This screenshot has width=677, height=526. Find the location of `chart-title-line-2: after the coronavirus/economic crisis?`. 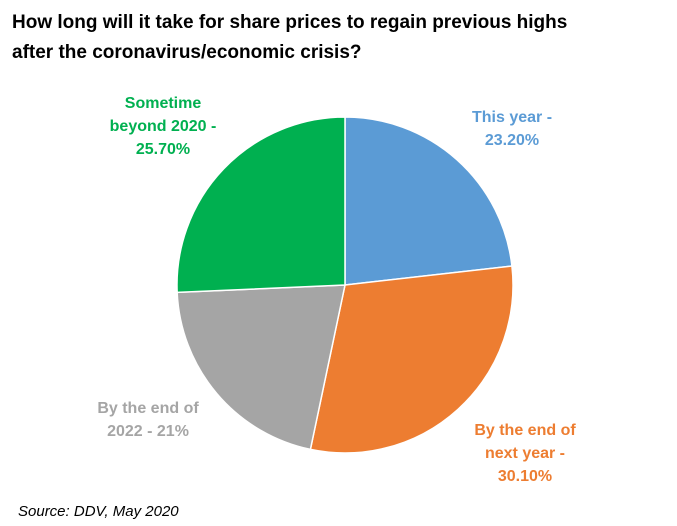

chart-title-line-2: after the coronavirus/economic crisis? is located at coordinates (187, 52).